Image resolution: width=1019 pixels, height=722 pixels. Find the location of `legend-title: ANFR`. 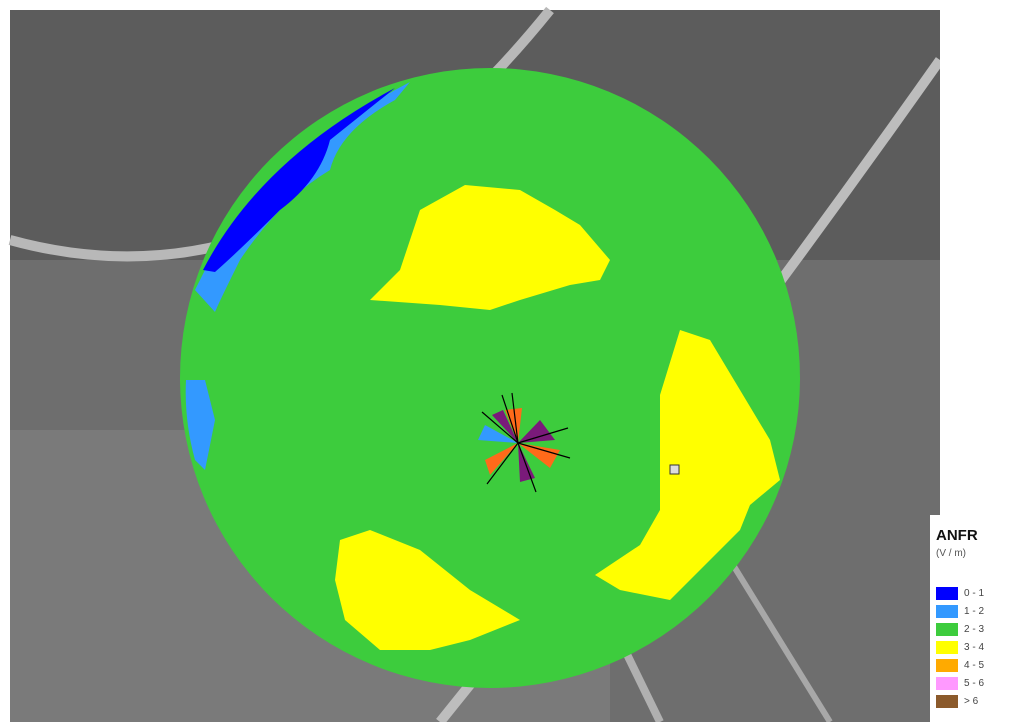

legend-title: ANFR is located at coordinates (957, 535).